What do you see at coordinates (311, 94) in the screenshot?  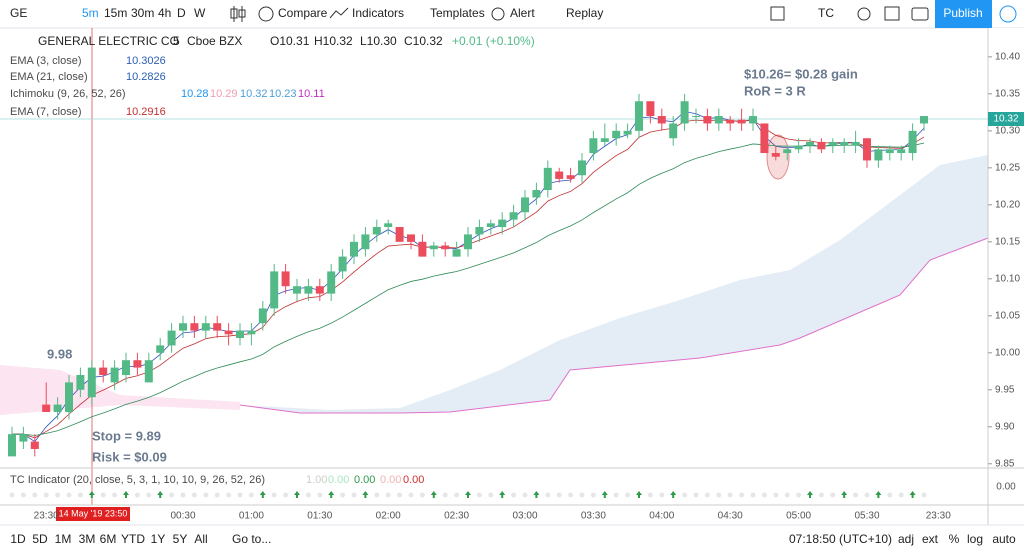 I see `study-value: 10.11` at bounding box center [311, 94].